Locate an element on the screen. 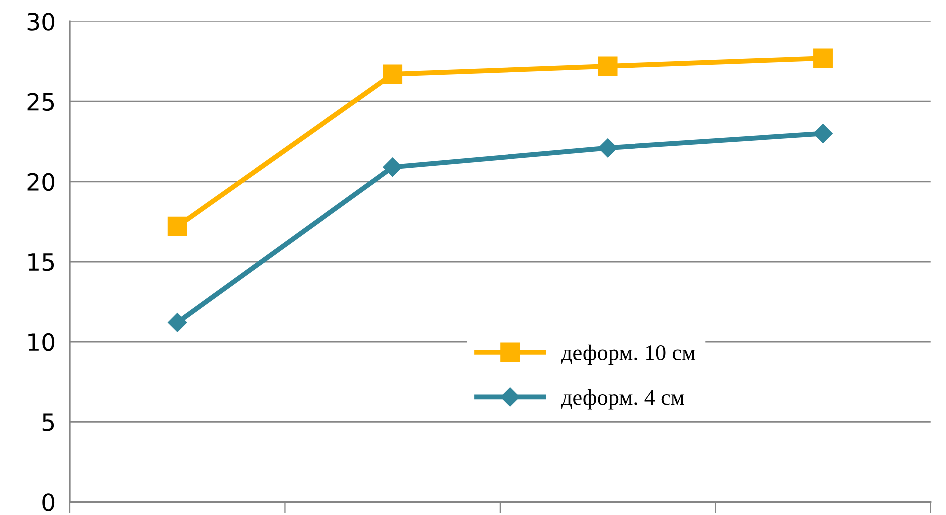 Image resolution: width=946 pixels, height=515 pixels. y-tick-label: 5 is located at coordinates (48, 423).